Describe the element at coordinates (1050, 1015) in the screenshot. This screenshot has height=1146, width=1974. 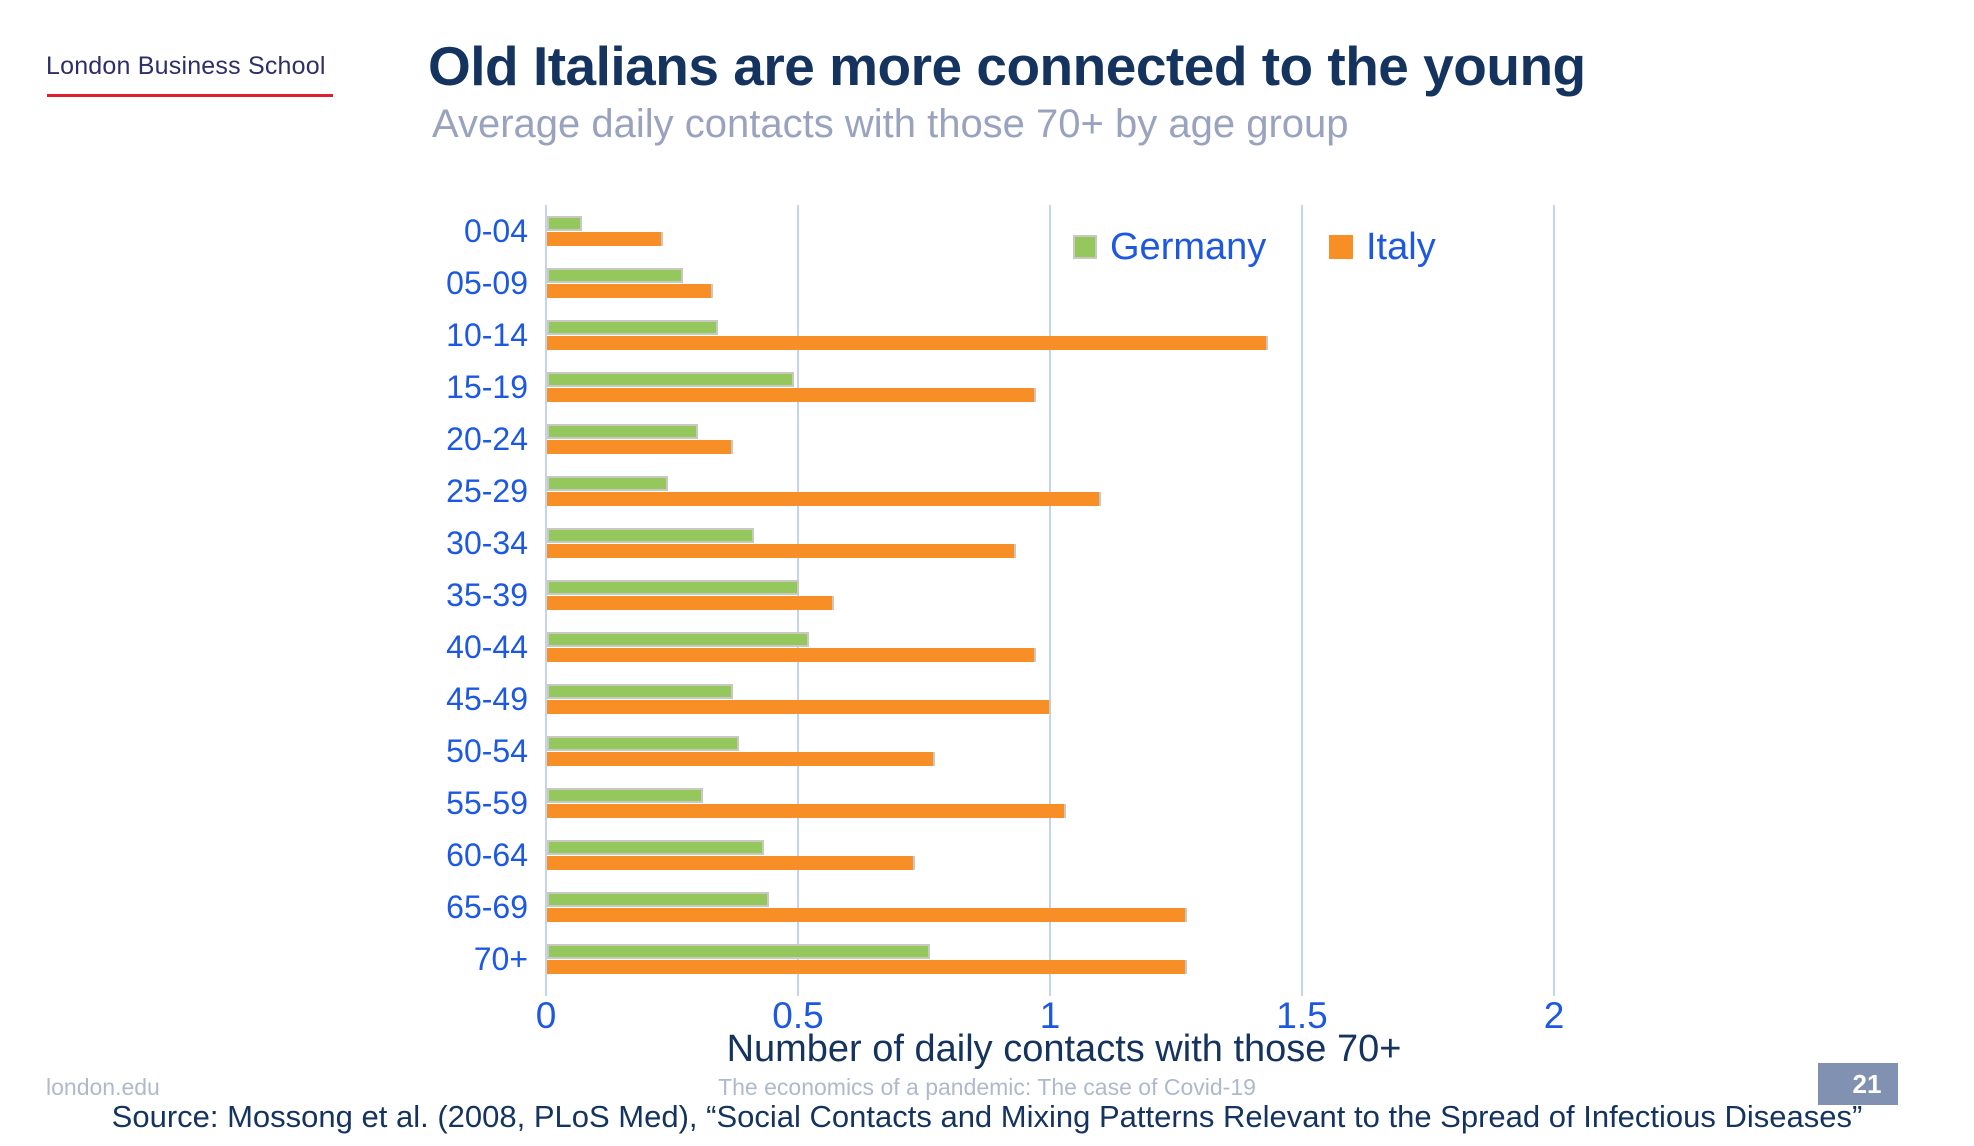
I see `x-tick-label: 1` at that location.